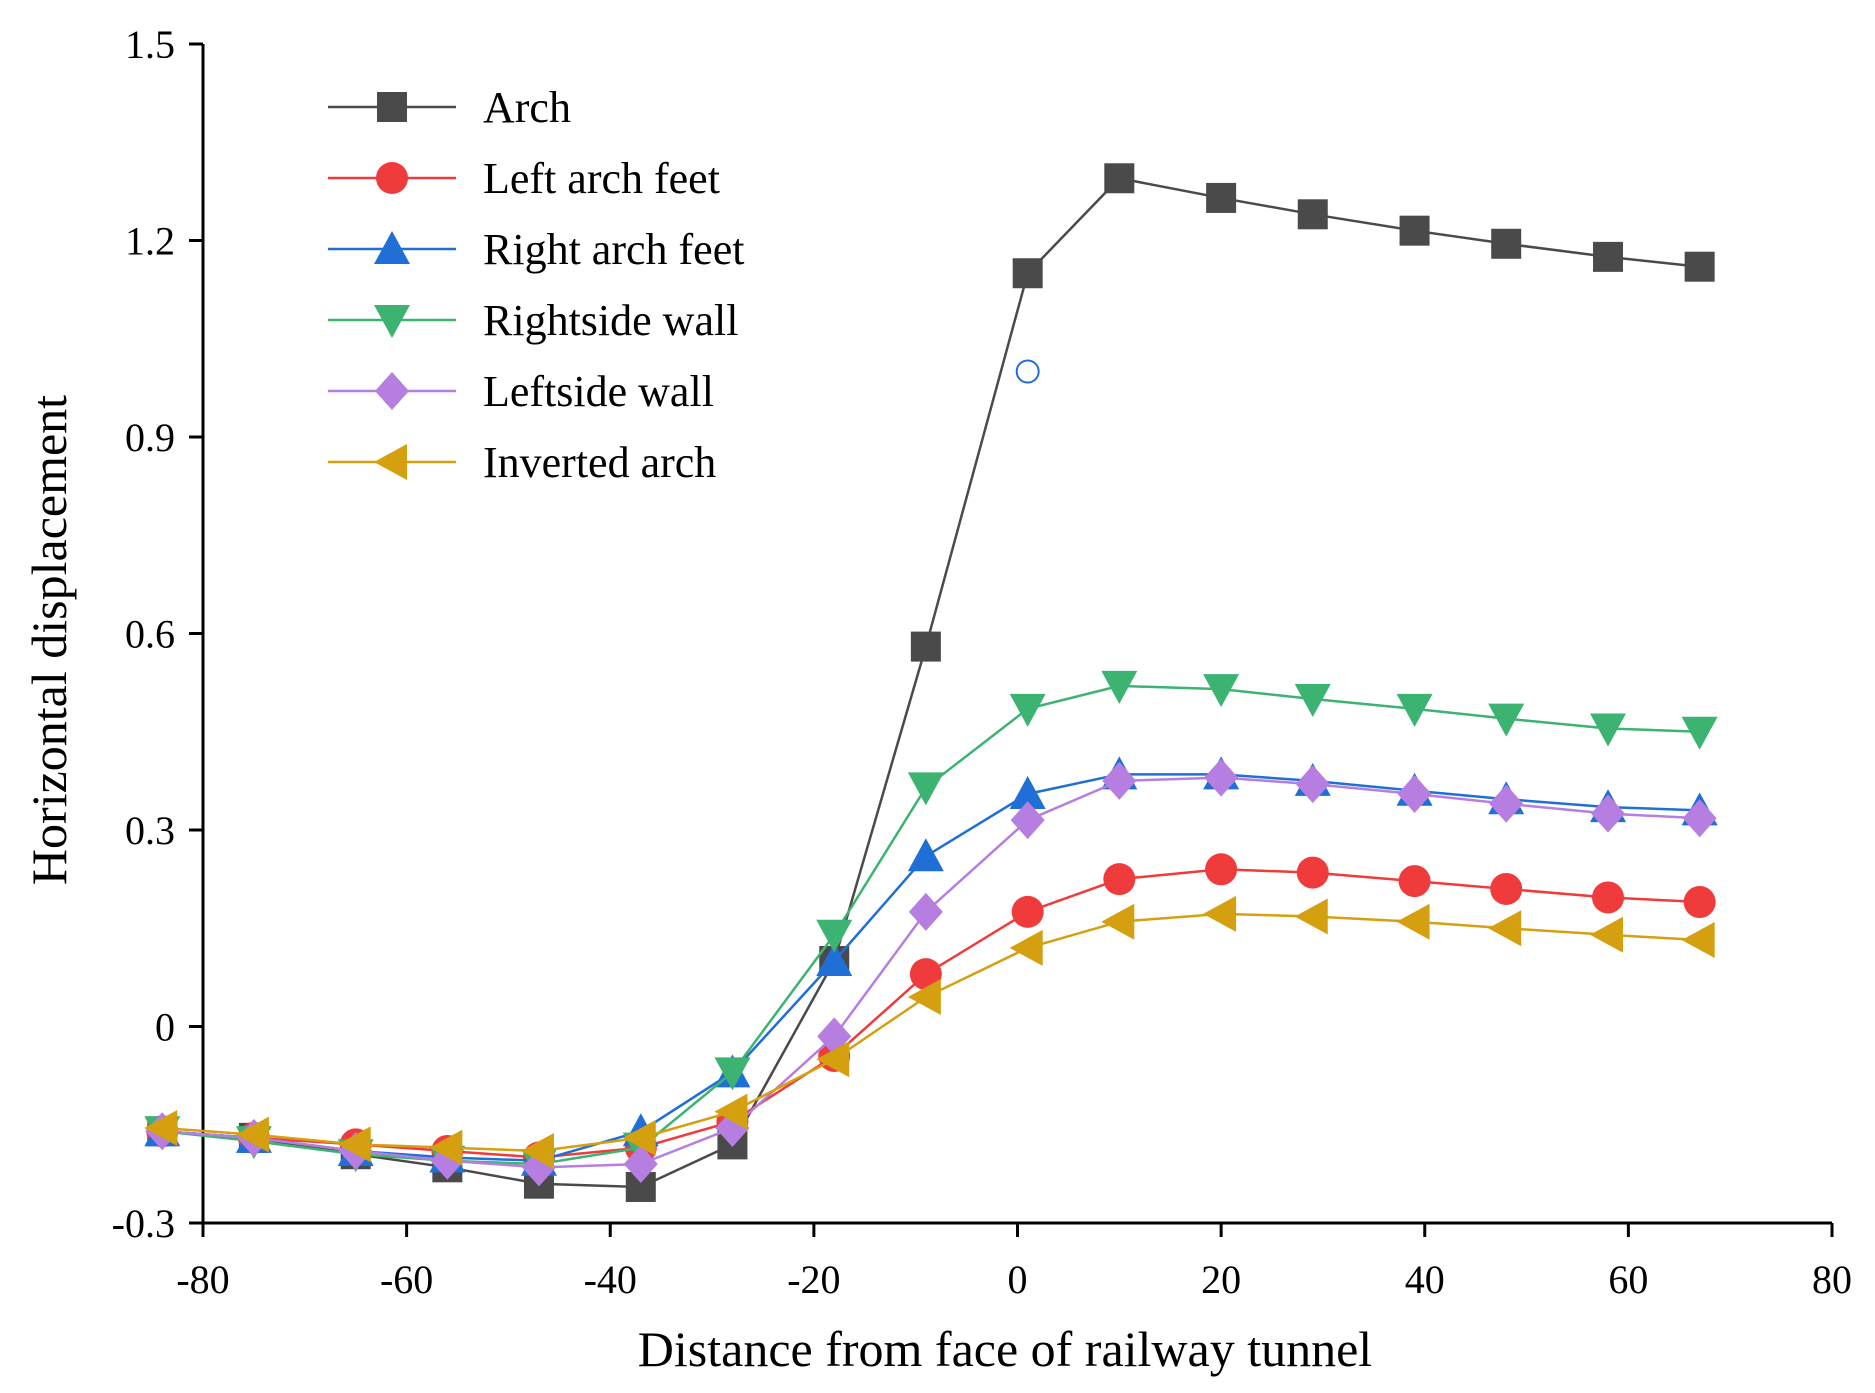  Describe the element at coordinates (527, 107) in the screenshot. I see `legend-label: Arch` at that location.